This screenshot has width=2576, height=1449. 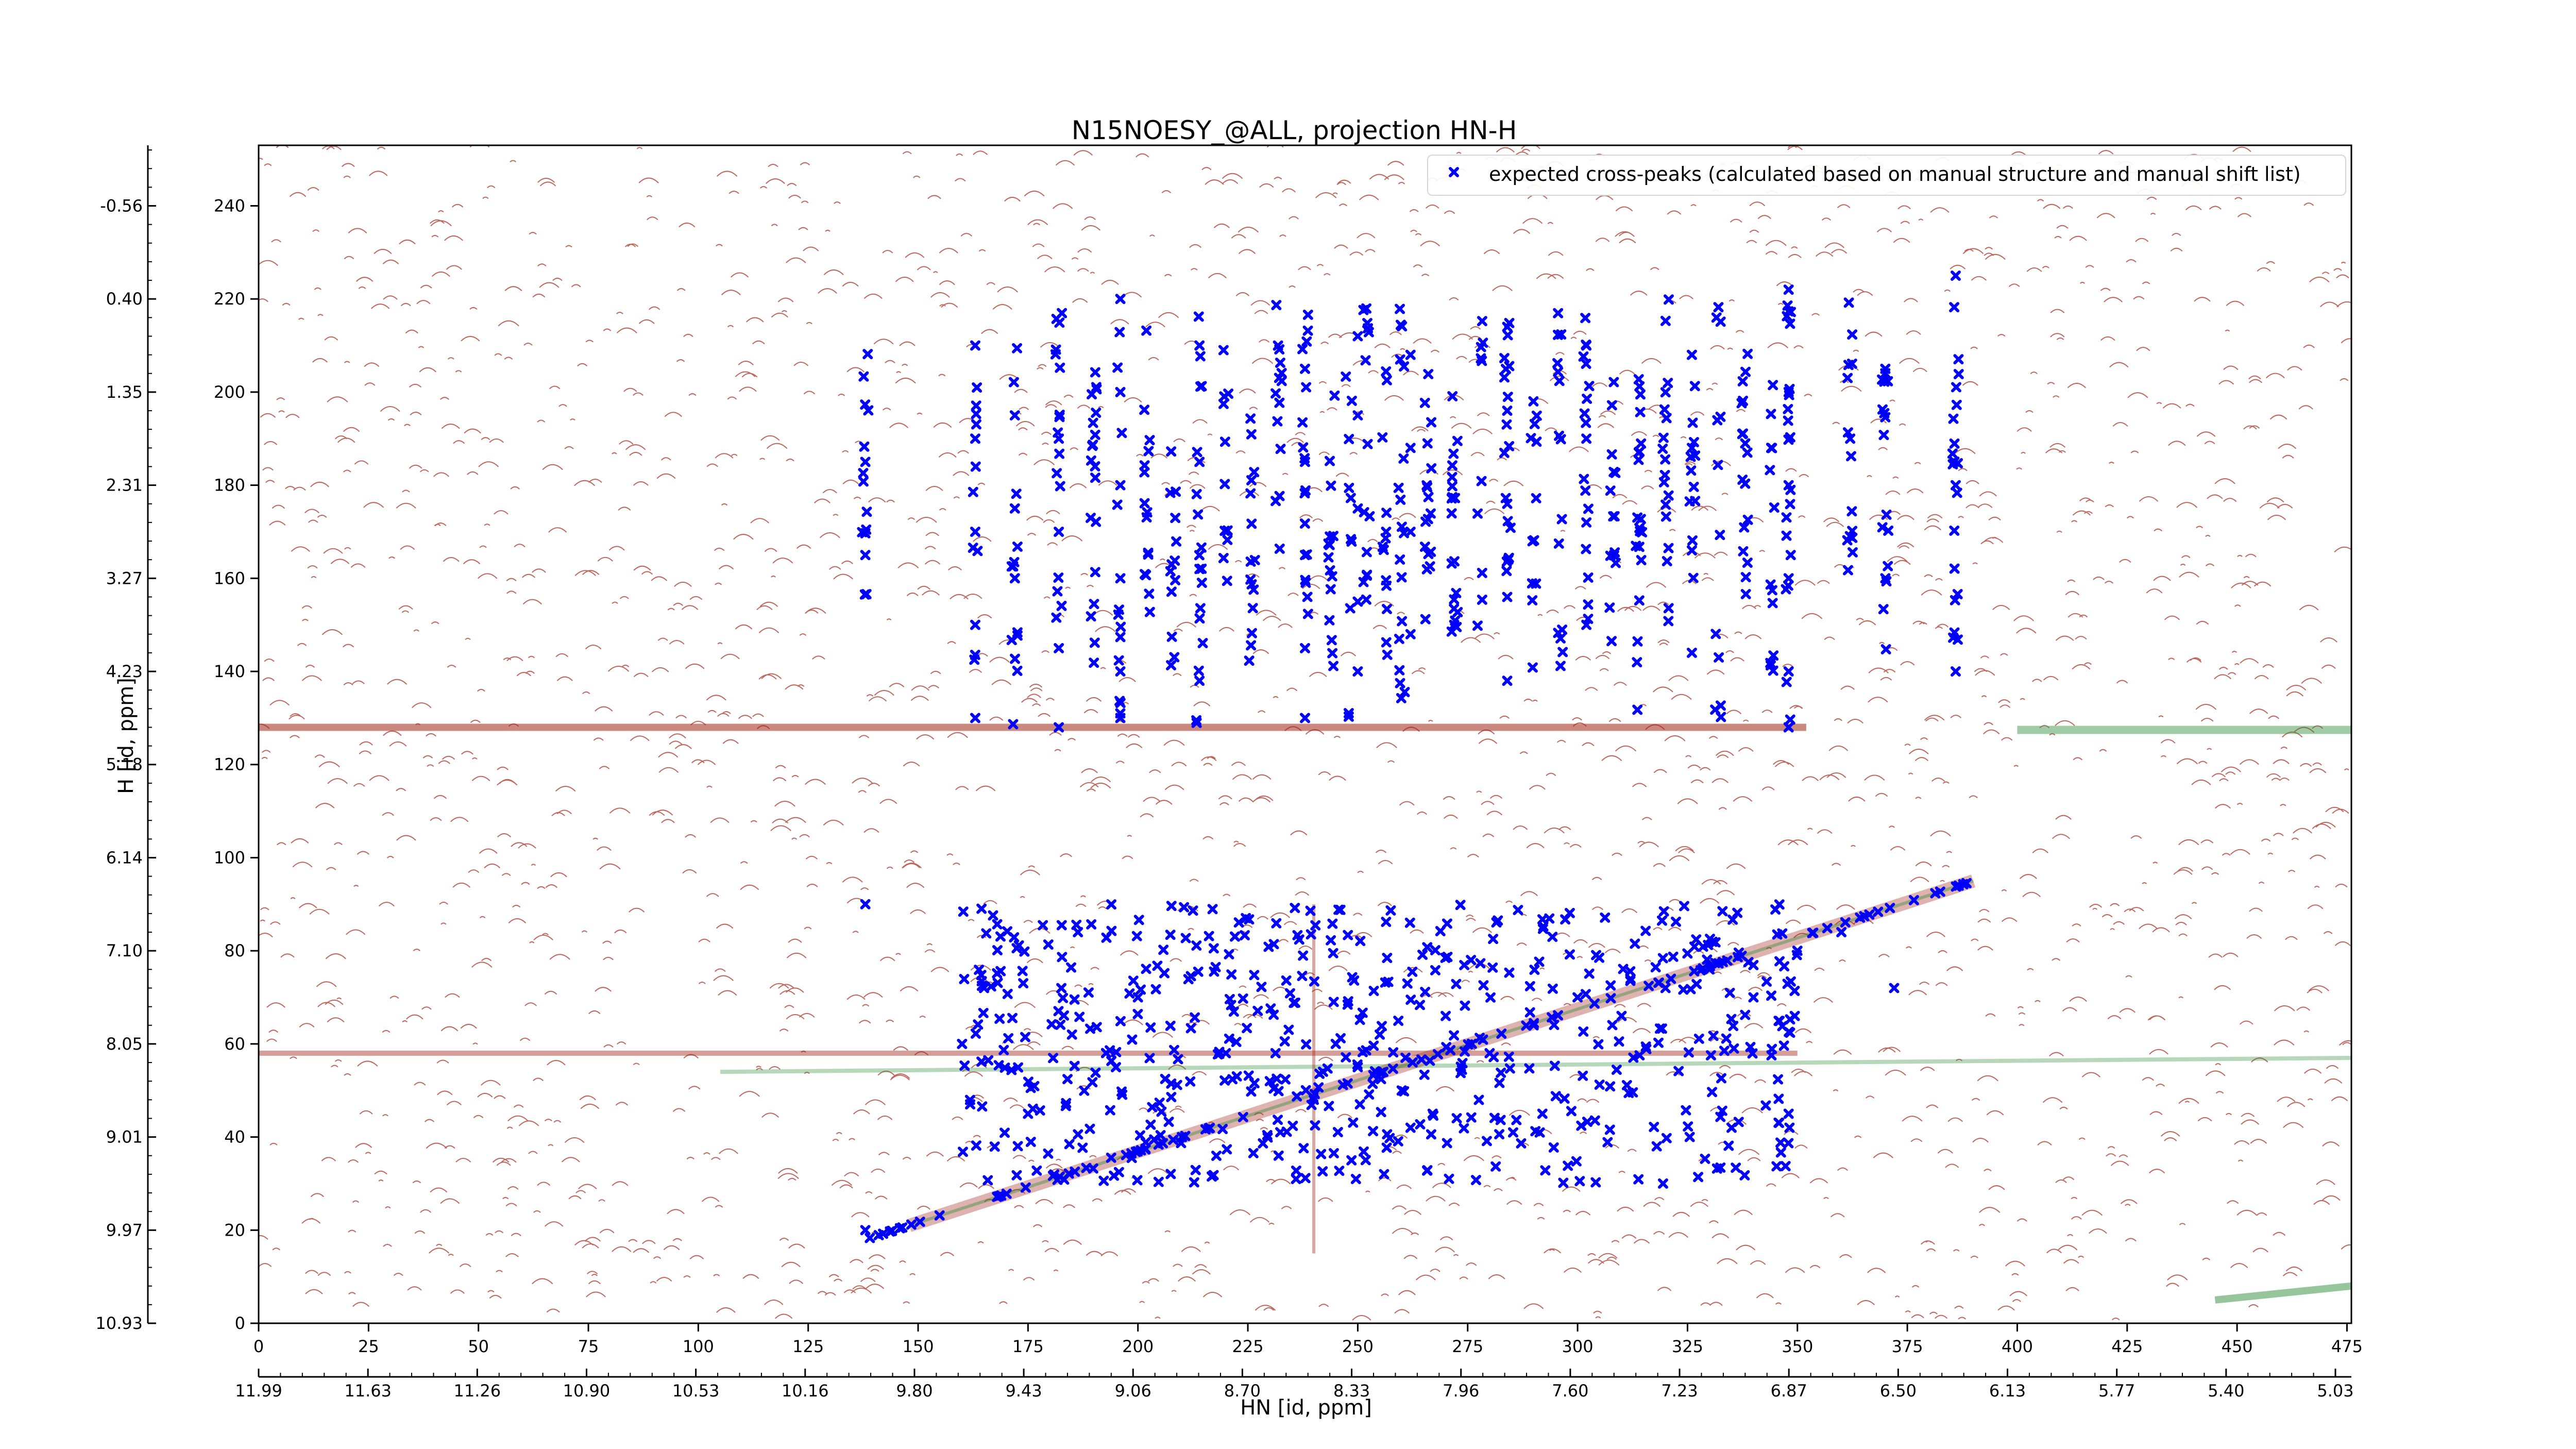 I want to click on x-index-tick-label: 400, so click(x=2017, y=1346).